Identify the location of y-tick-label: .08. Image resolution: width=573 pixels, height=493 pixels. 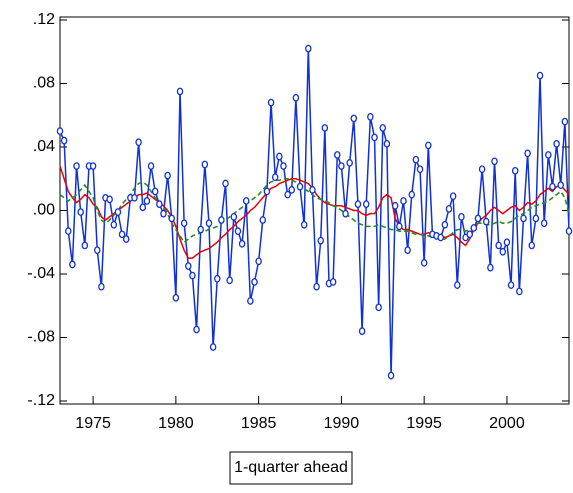
(44, 83).